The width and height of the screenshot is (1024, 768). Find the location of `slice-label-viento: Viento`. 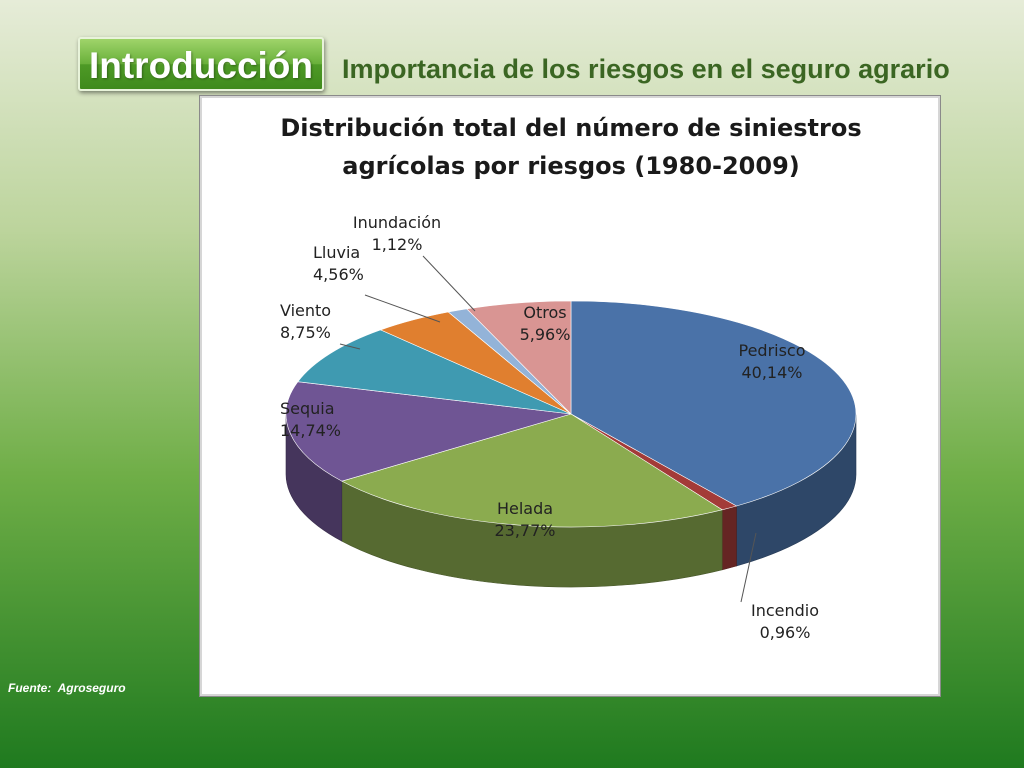

slice-label-viento: Viento is located at coordinates (305, 310).